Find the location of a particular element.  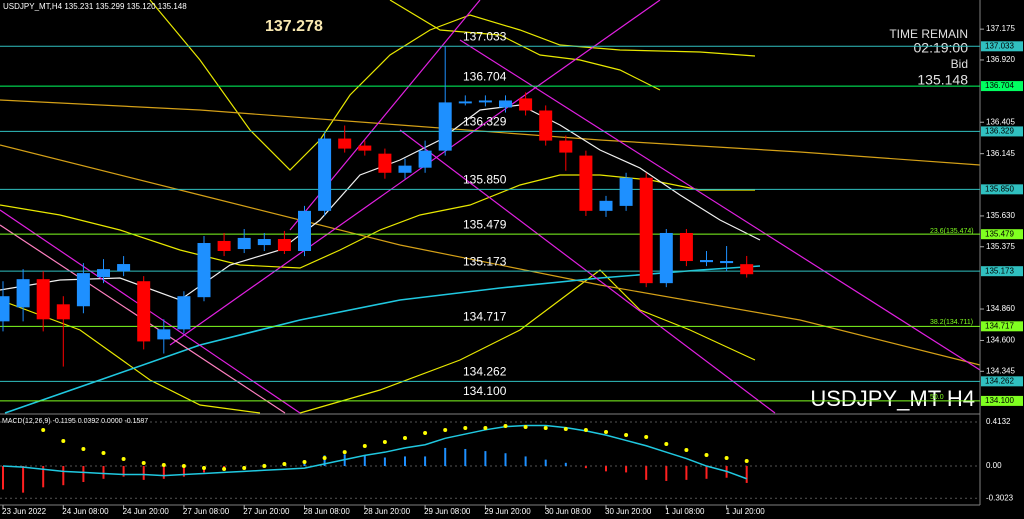

fib-label: 23.6(135.474) is located at coordinates (952, 231).